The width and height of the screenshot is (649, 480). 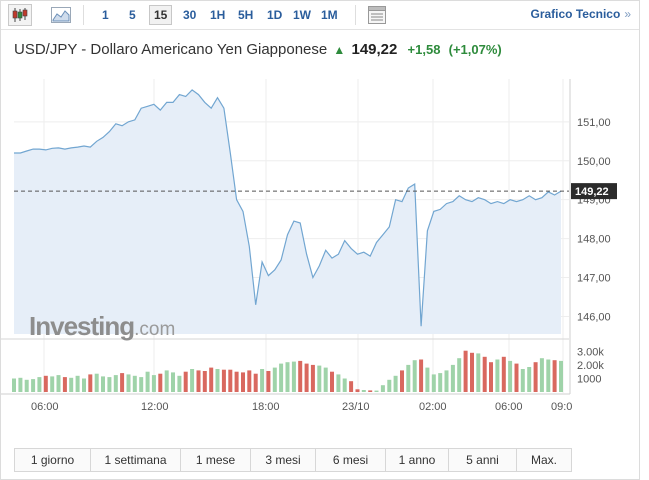 I want to click on x-axis-tick-label: 06:00, so click(x=509, y=407).